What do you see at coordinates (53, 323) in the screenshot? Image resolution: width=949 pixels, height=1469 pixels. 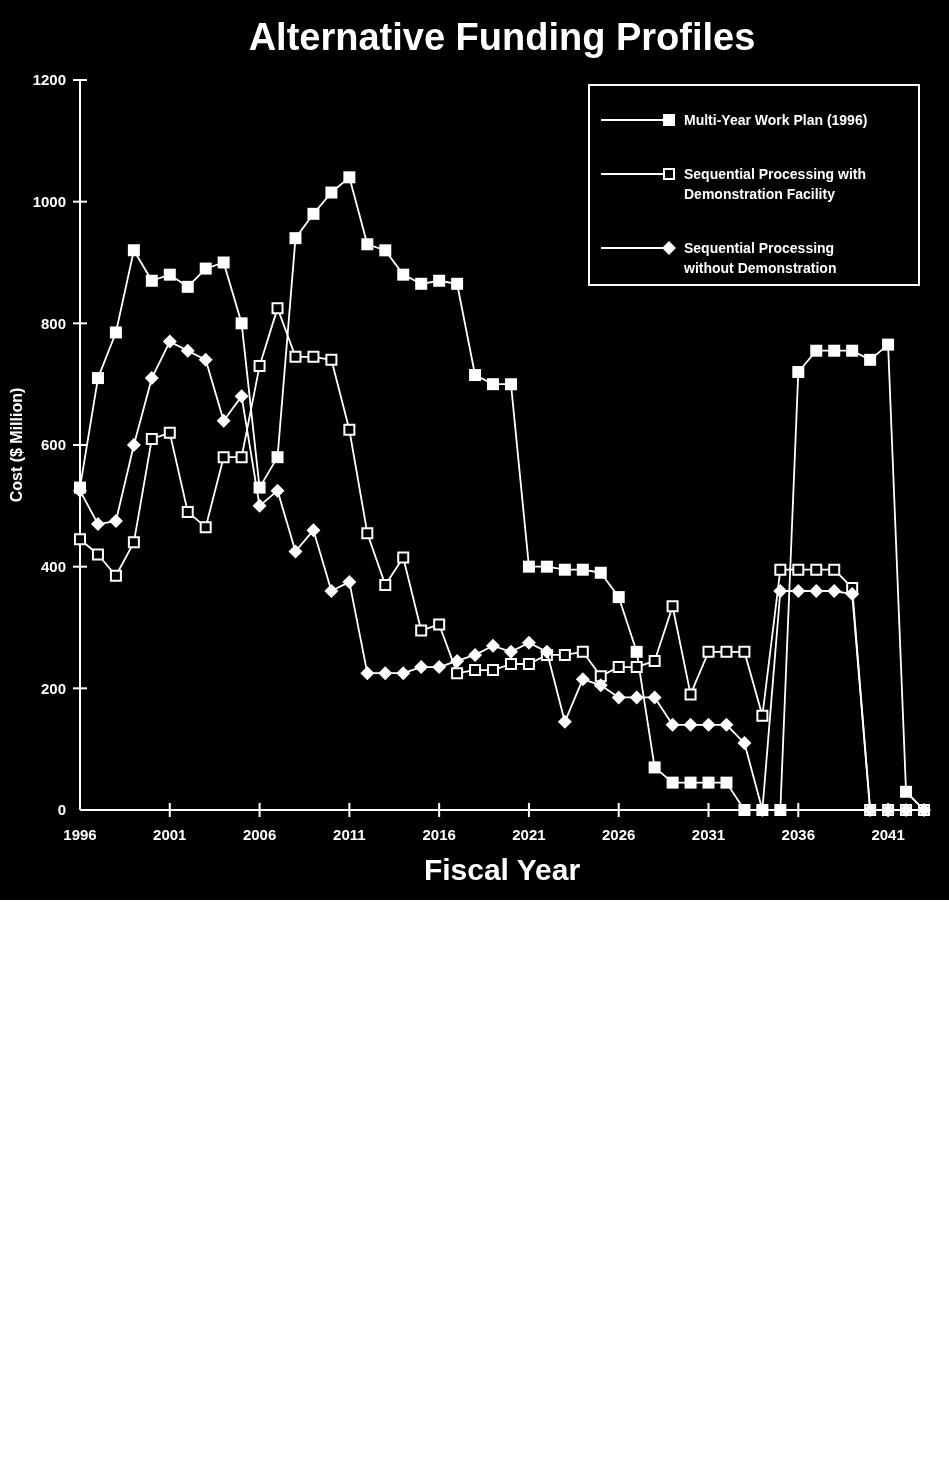 I see `y-tick-label: 800` at bounding box center [53, 323].